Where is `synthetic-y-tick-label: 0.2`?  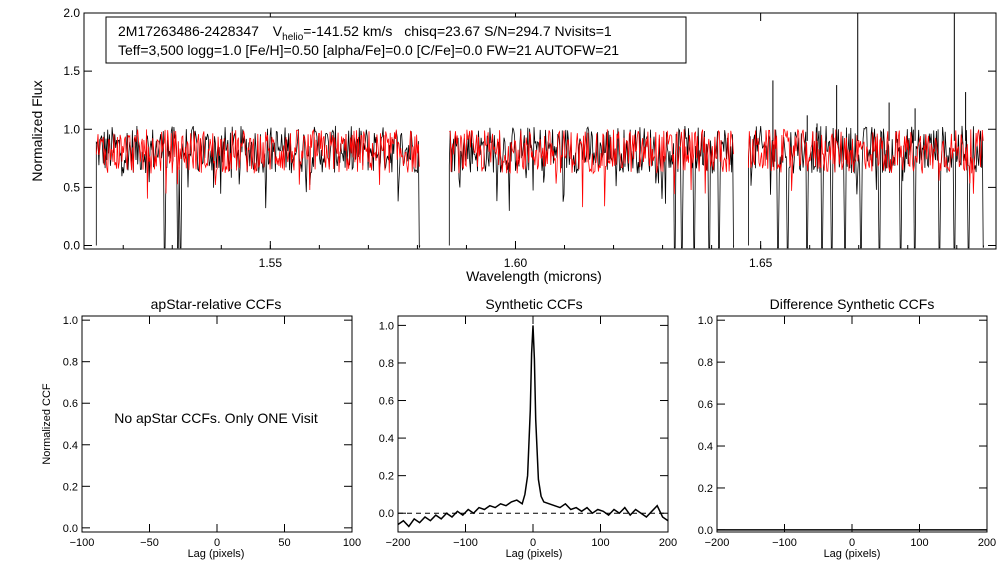
synthetic-y-tick-label: 0.2 is located at coordinates (386, 477).